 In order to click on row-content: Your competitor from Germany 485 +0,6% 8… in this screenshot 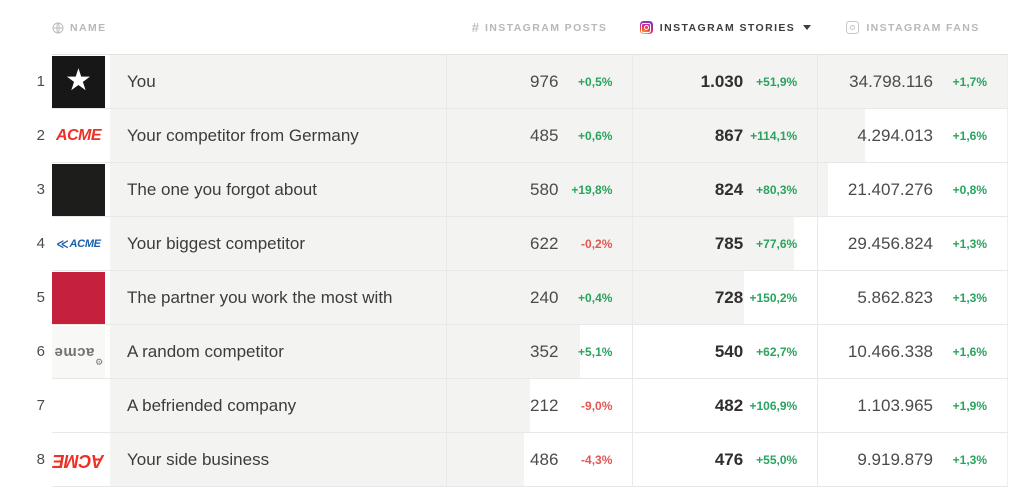, I will do `click(559, 136)`.